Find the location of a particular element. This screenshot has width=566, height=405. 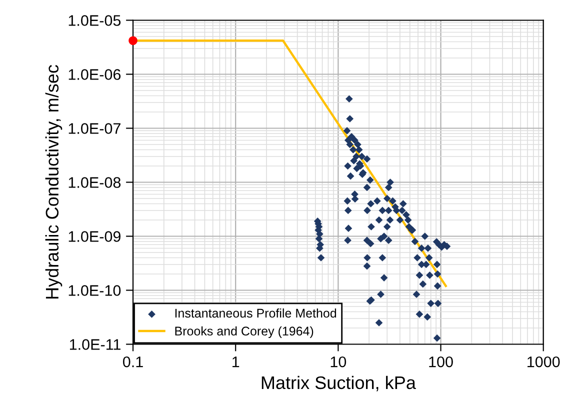

x-tick-label: 1000 is located at coordinates (544, 362).